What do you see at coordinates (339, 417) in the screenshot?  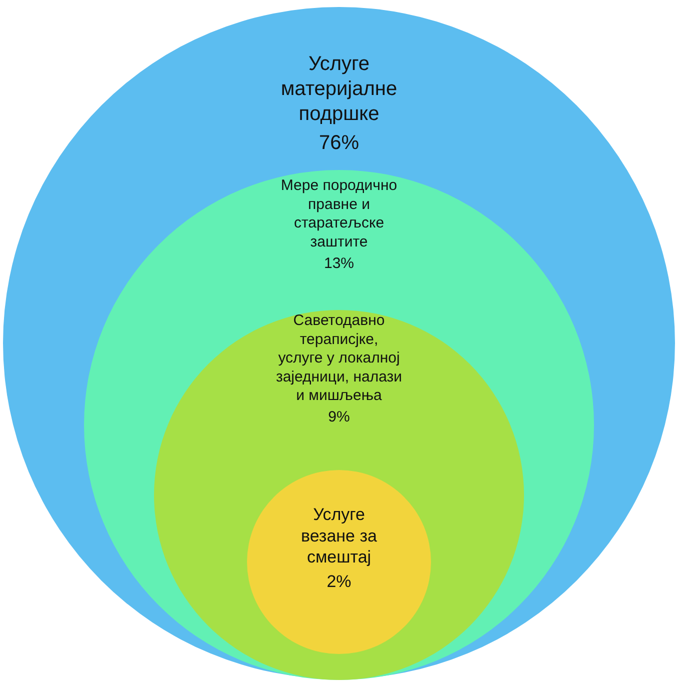 I see `data-label: 9%` at bounding box center [339, 417].